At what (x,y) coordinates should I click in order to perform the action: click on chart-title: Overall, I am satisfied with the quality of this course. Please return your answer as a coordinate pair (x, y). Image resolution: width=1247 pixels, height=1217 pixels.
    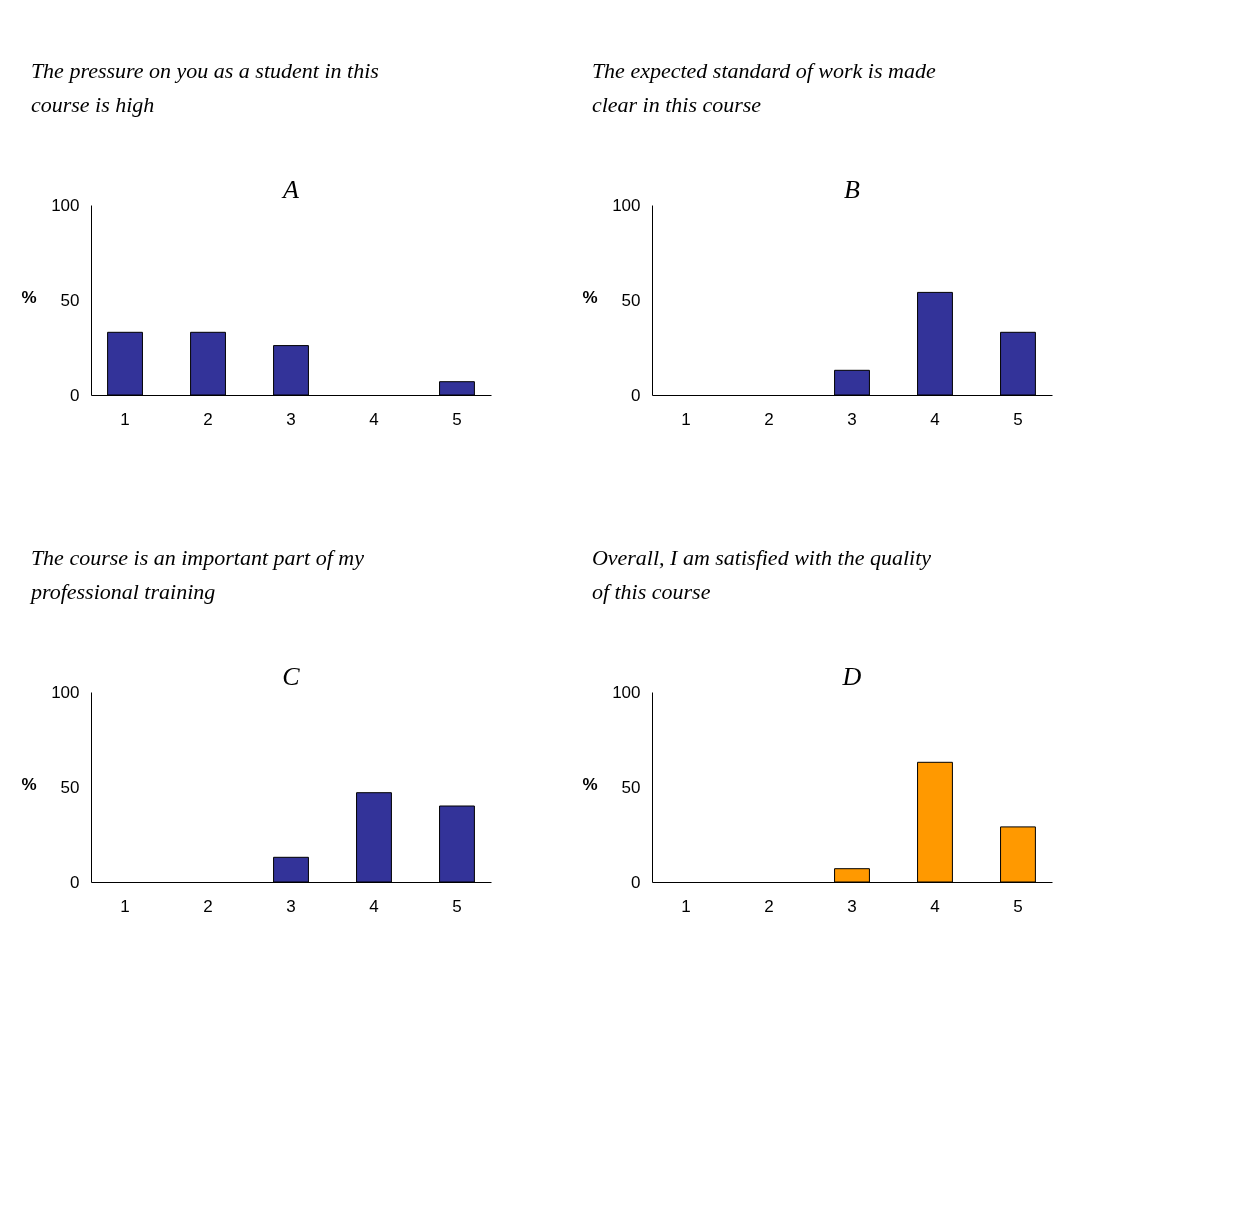
    Looking at the image, I should click on (761, 574).